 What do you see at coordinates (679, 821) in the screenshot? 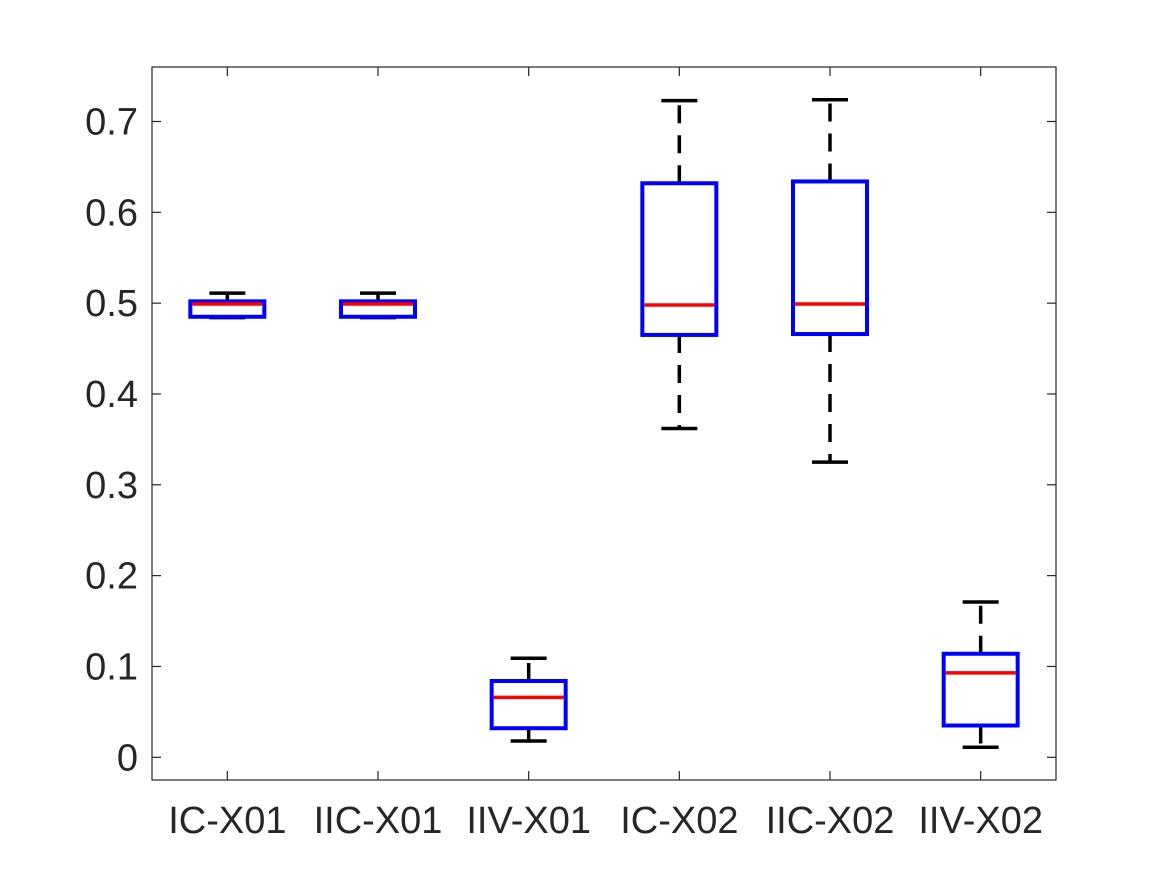
I see `x-tick-label: IC-X02` at bounding box center [679, 821].